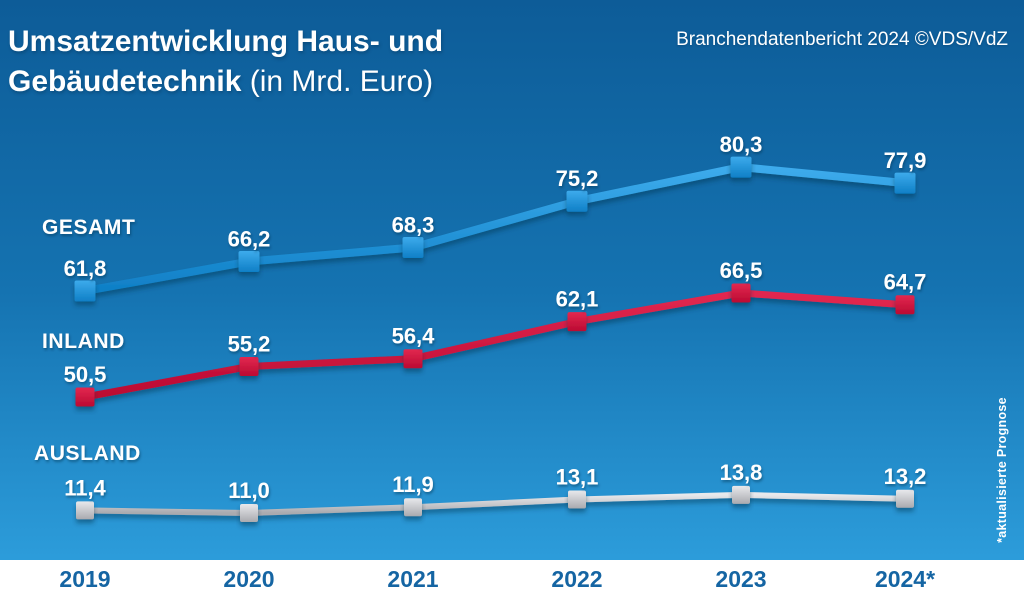 The width and height of the screenshot is (1024, 608). Describe the element at coordinates (905, 476) in the screenshot. I see `value-label-ausland-2024*: 13,2` at that location.